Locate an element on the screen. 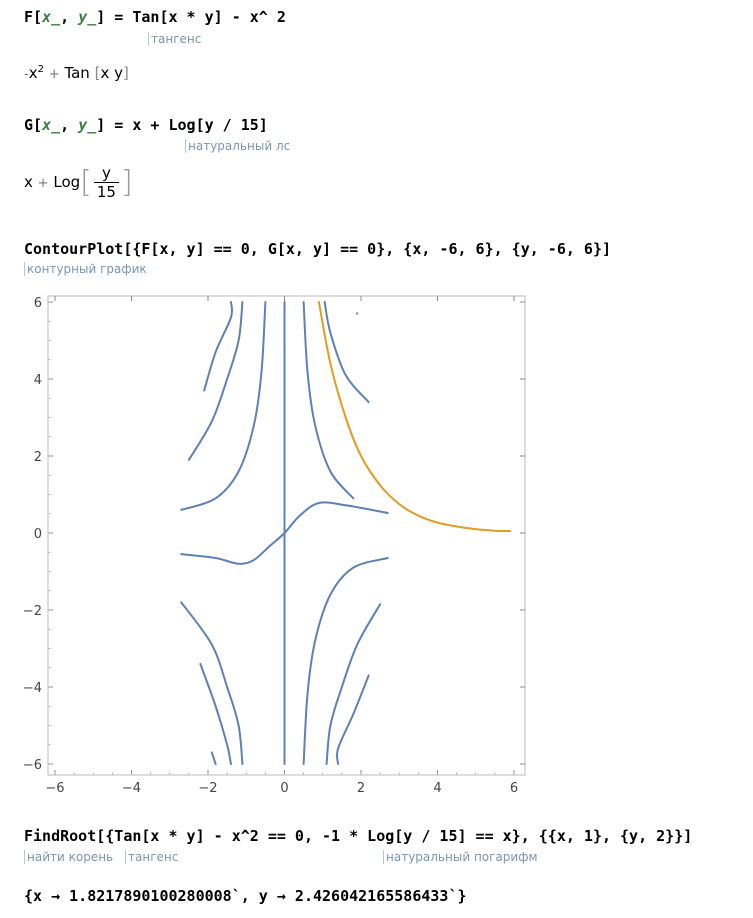  x-tick-label: −4 is located at coordinates (131, 788).